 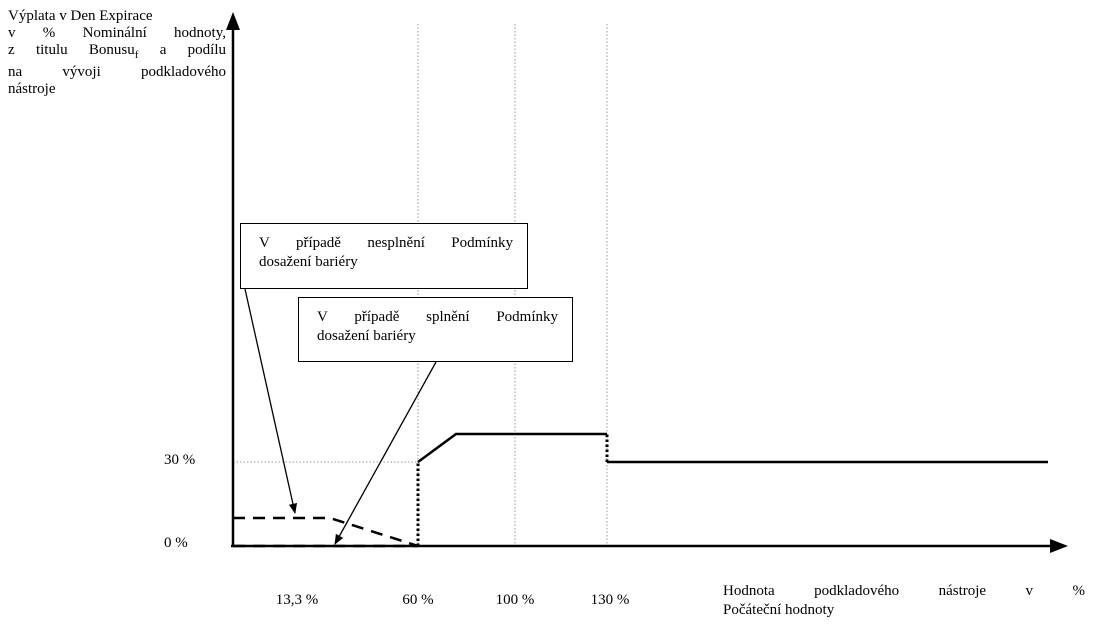 What do you see at coordinates (512, 448) in the screenshot?
I see `payoff-line-solid` at bounding box center [512, 448].